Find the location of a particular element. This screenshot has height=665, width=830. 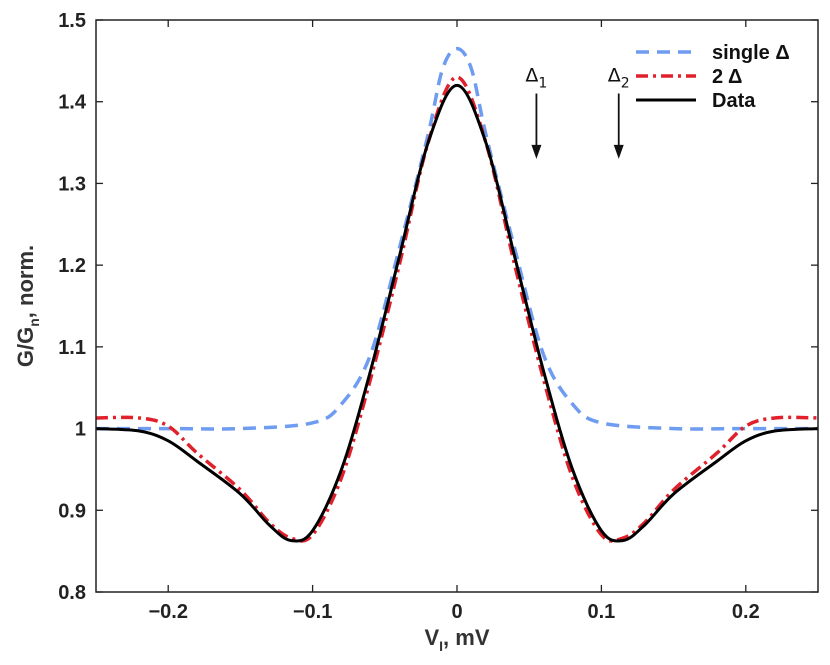

legend-label: Data is located at coordinates (734, 101).